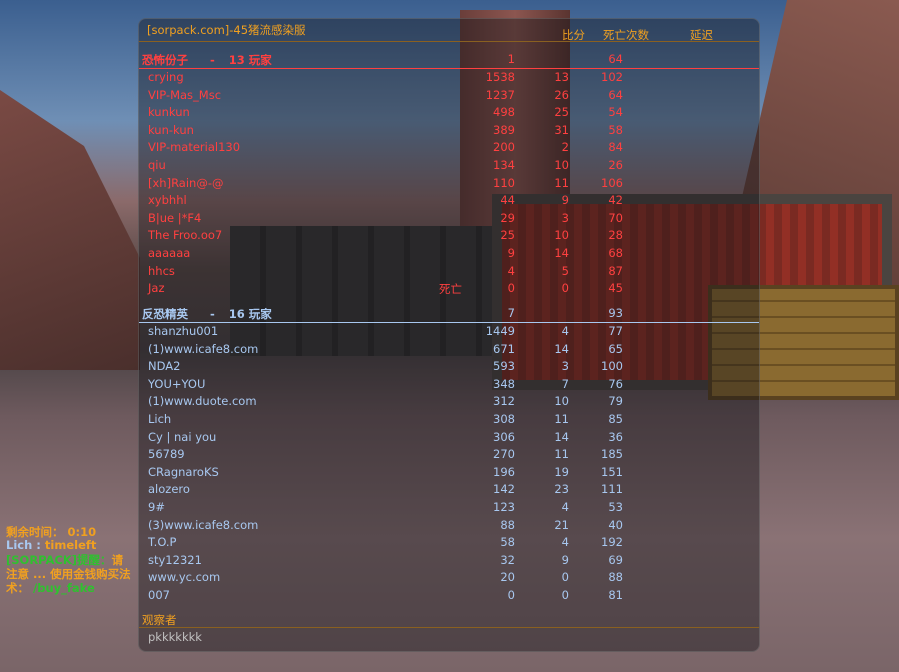 The width and height of the screenshot is (899, 672). I want to click on player-name: sty12321, so click(175, 559).